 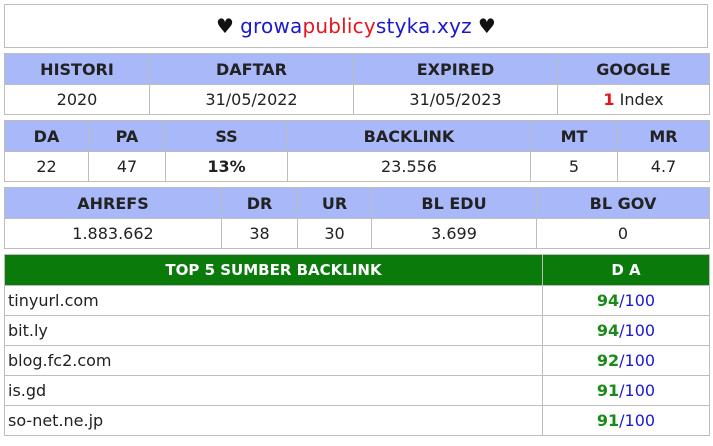 I want to click on value-mt: 5, so click(x=574, y=166).